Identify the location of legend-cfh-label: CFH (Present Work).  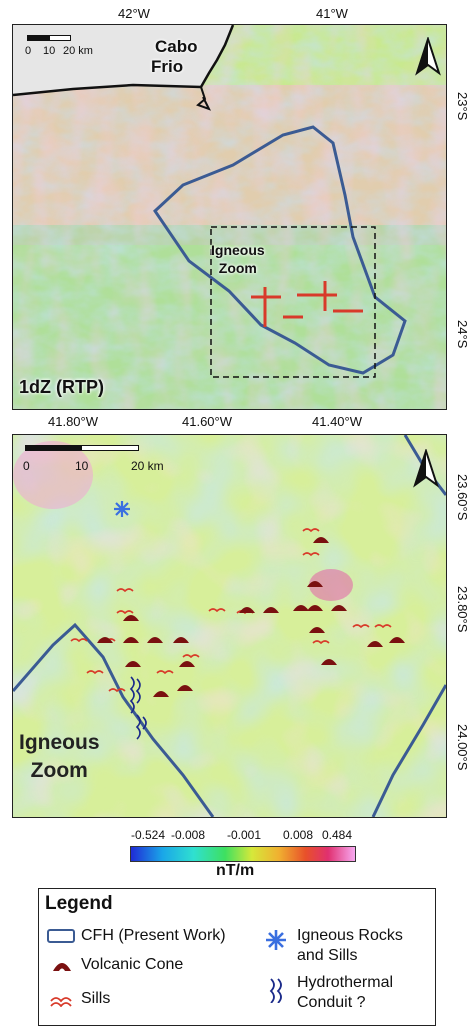
(153, 935).